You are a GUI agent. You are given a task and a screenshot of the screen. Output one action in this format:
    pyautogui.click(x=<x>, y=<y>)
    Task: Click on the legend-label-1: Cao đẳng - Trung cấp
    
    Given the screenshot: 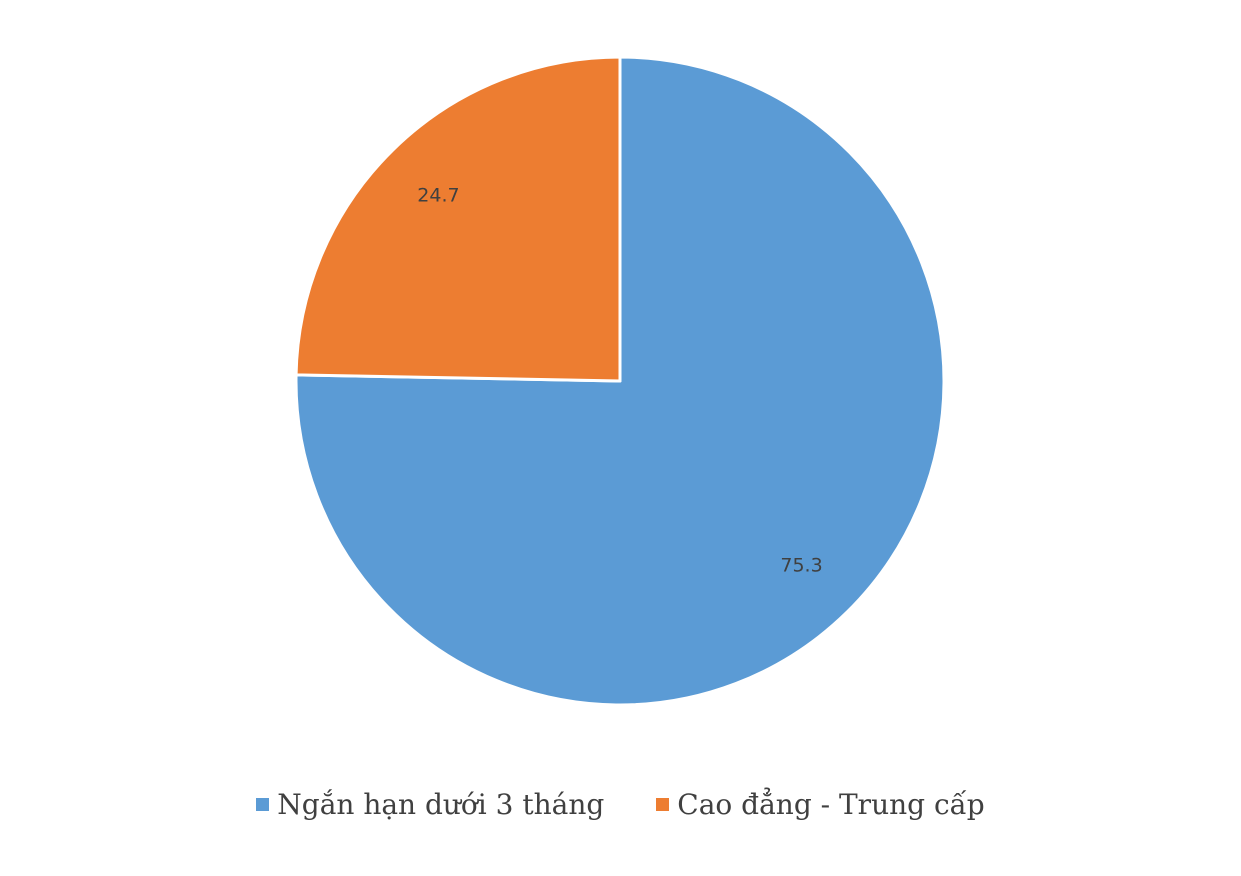 What is the action you would take?
    pyautogui.click(x=831, y=804)
    